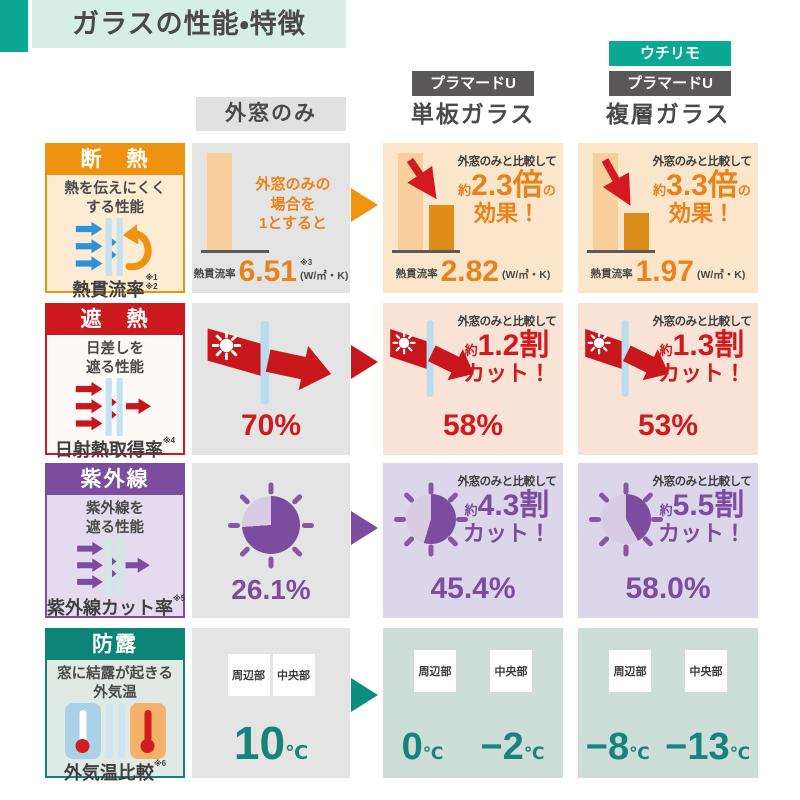 The image size is (800, 800). I want to click on shading-baseline-value: 70%, so click(271, 425).